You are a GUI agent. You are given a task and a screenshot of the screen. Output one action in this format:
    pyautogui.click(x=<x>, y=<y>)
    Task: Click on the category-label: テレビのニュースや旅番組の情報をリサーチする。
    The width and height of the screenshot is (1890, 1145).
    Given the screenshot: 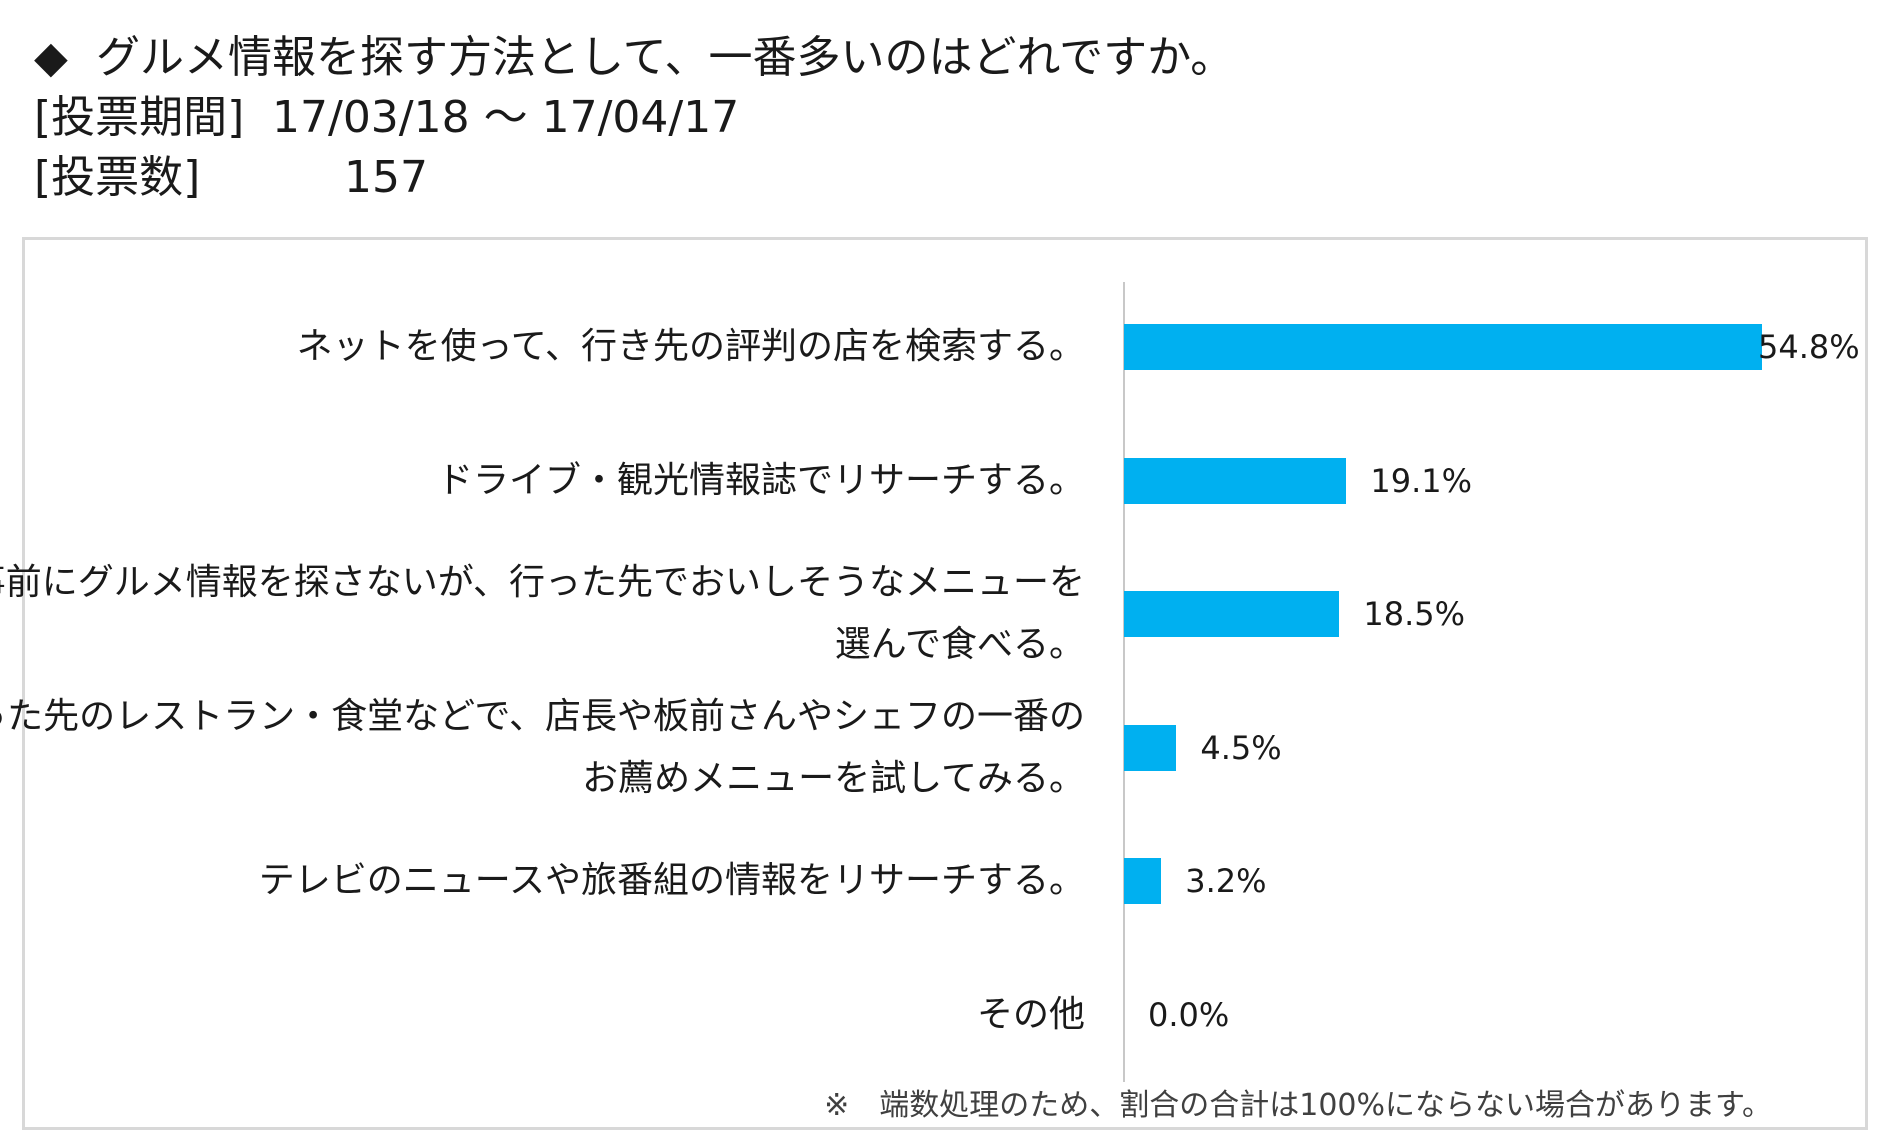 What is the action you would take?
    pyautogui.click(x=672, y=881)
    